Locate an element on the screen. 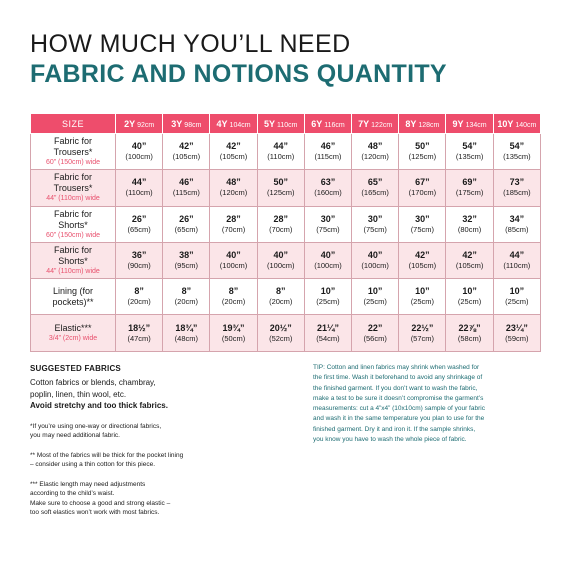 The width and height of the screenshot is (570, 570). cell-value-inches: 44” is located at coordinates (139, 182).